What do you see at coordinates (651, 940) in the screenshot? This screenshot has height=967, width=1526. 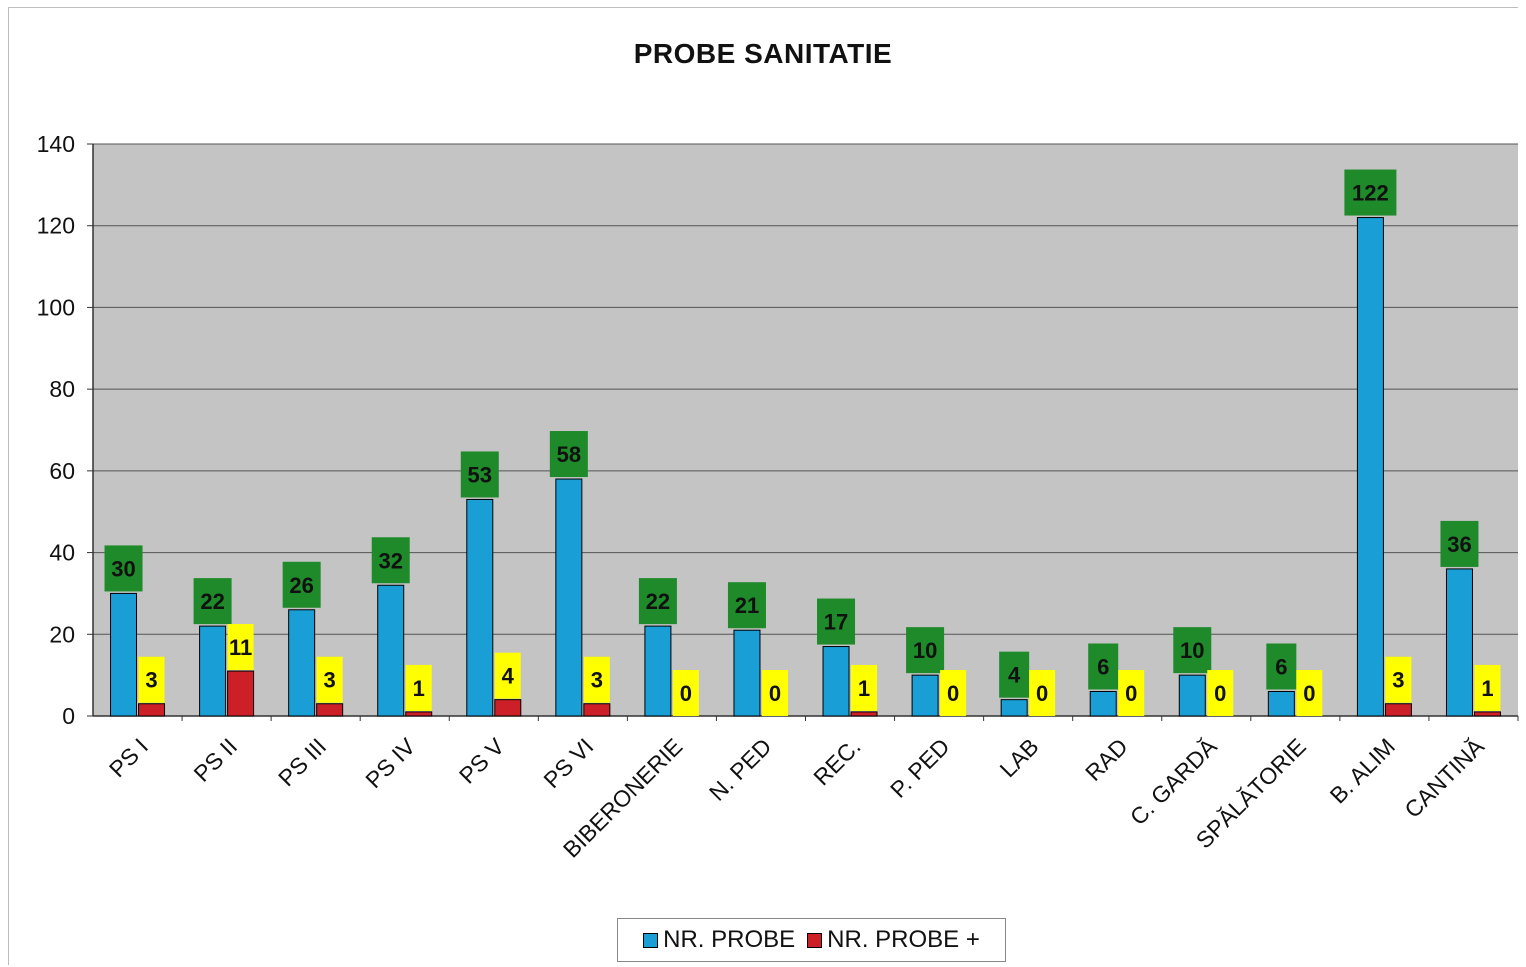 I see `legend-swatch-nr-probe` at bounding box center [651, 940].